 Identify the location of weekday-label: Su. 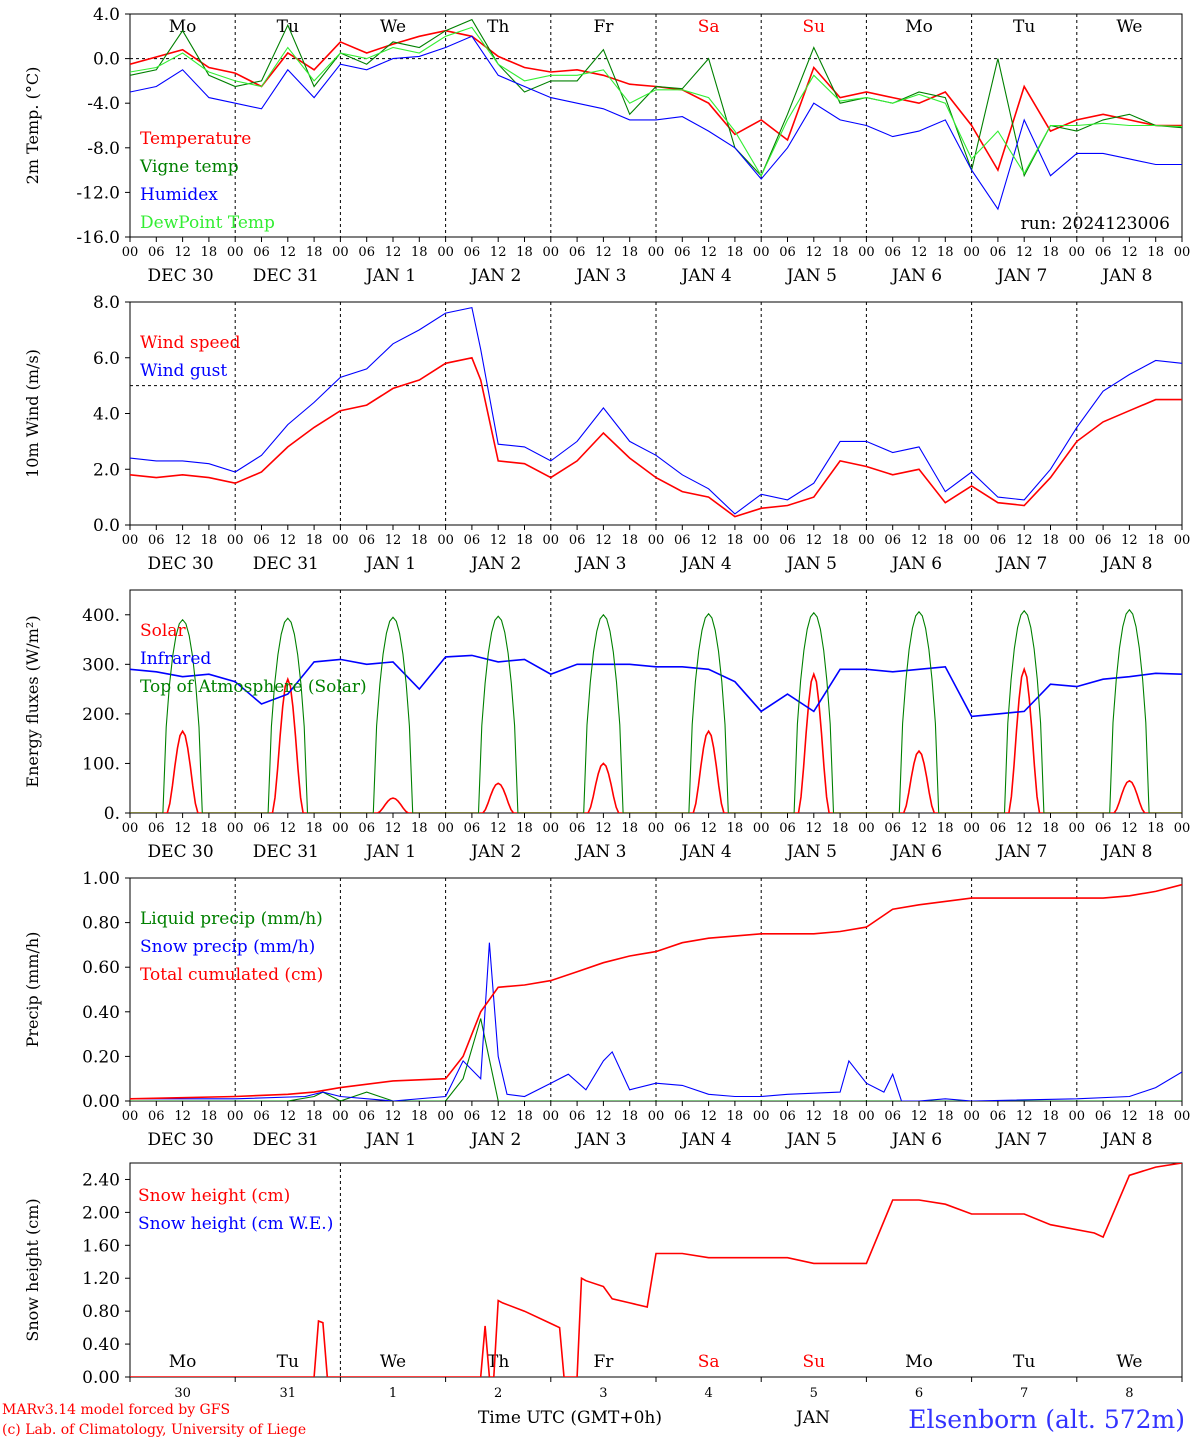
(813, 1362).